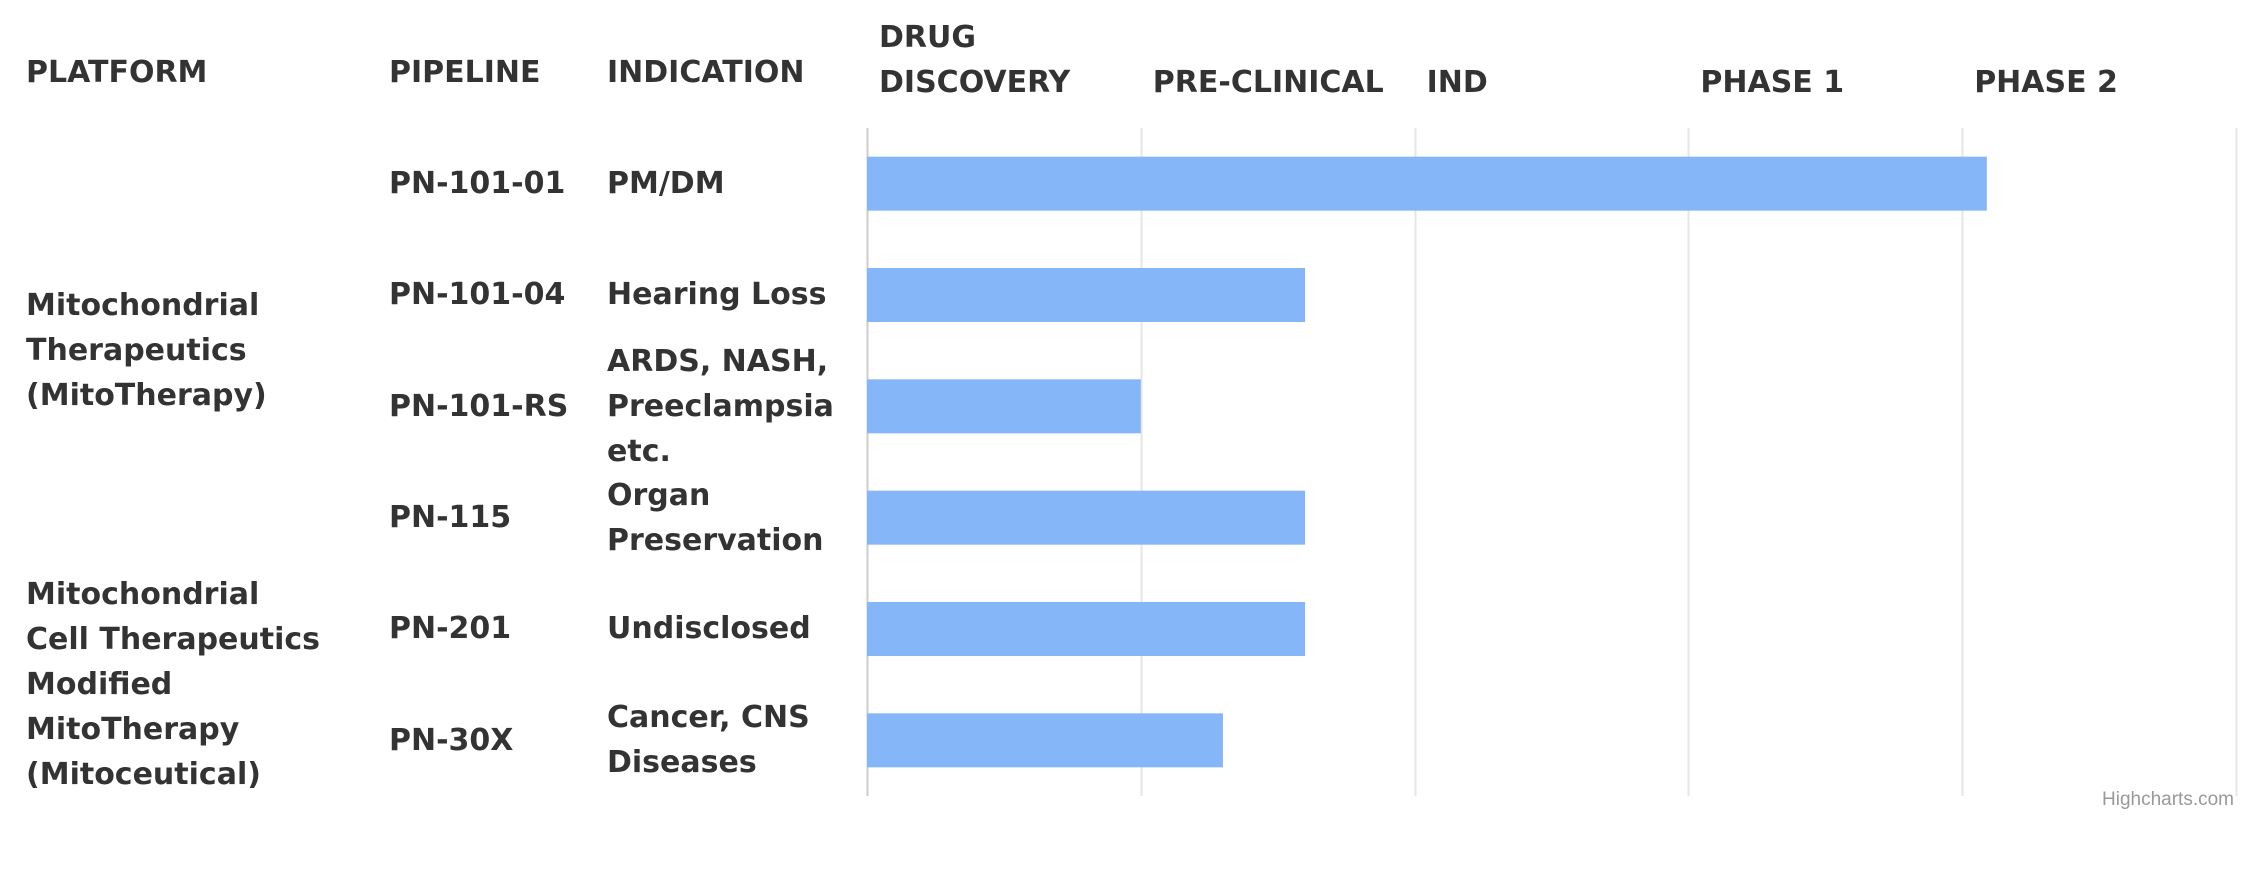  I want to click on pipeline-label: PN-115, so click(450, 518).